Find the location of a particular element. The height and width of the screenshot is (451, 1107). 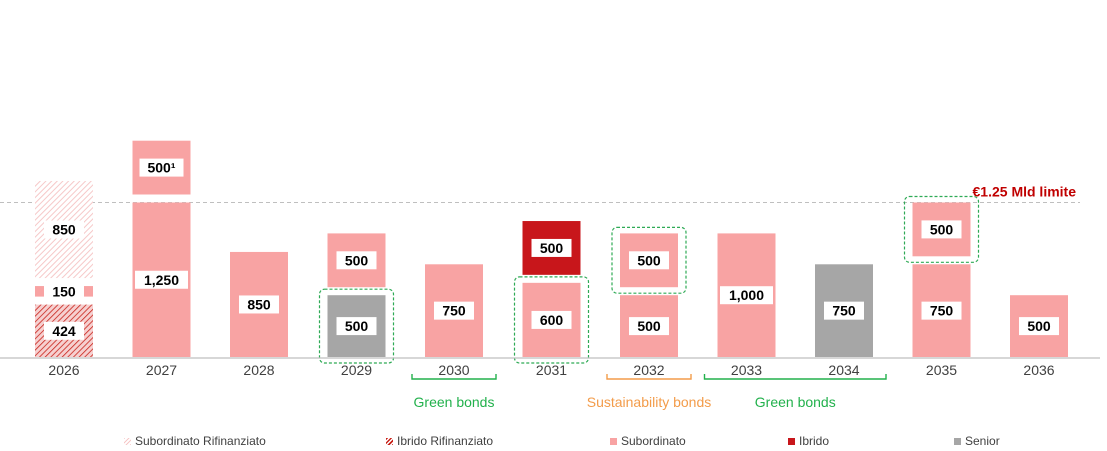

x-tick-label: 2029 is located at coordinates (356, 370).